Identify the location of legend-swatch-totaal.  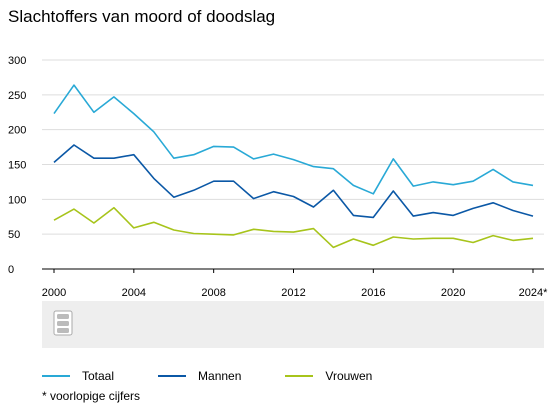
(56, 376).